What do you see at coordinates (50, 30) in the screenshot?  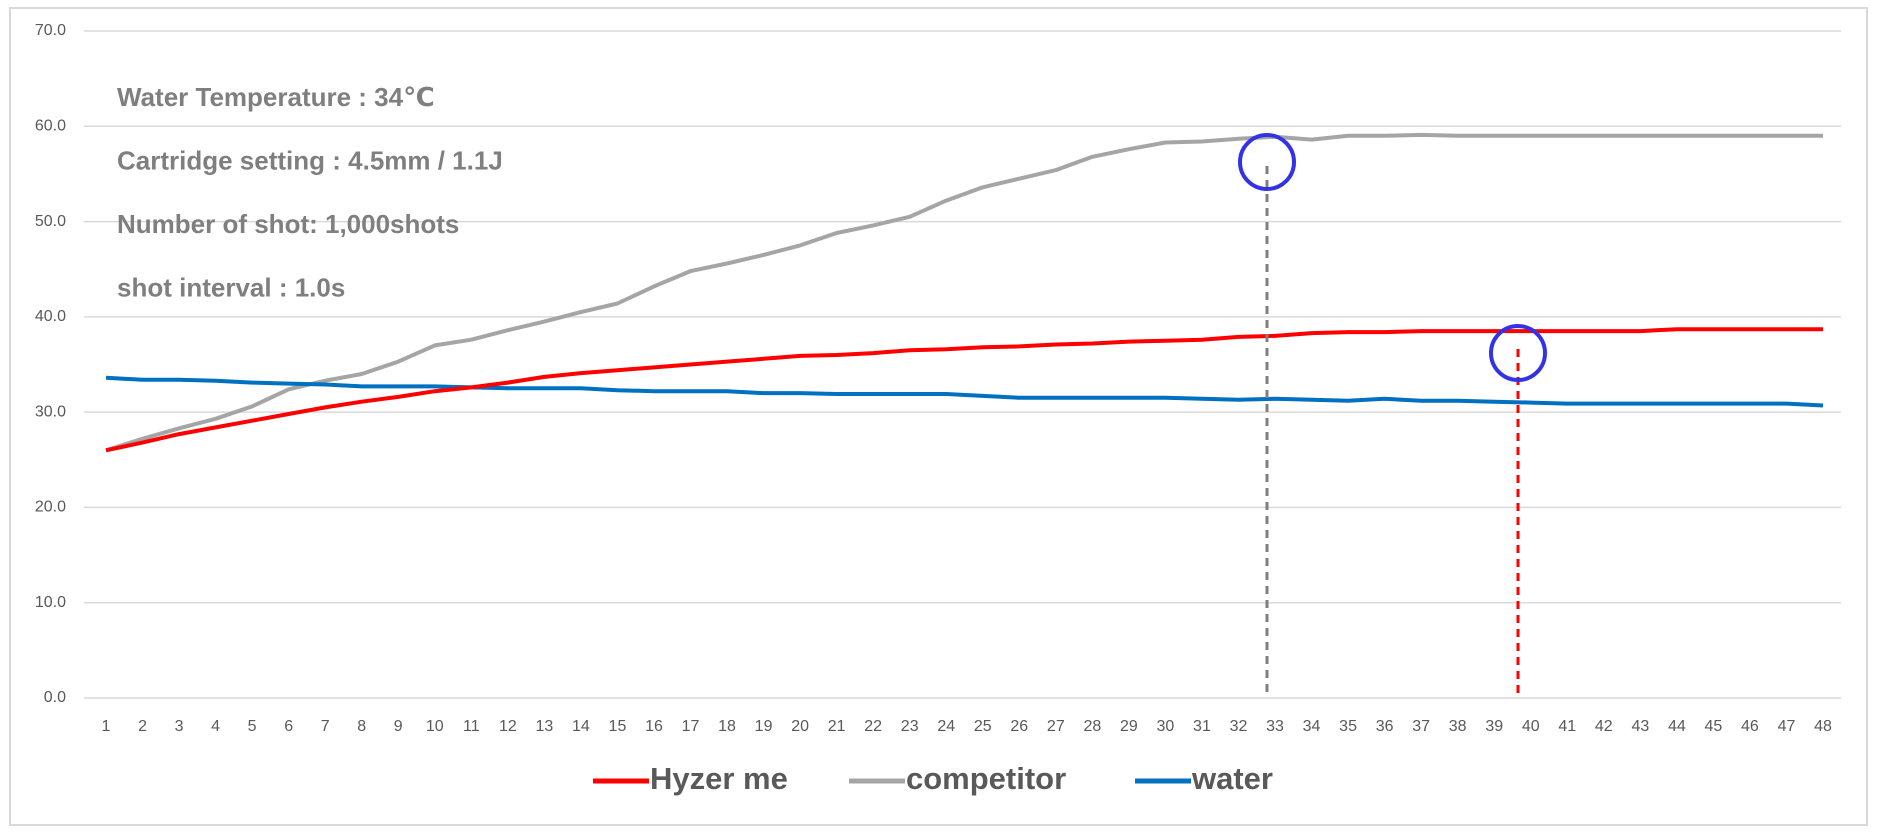 I see `y-tick-label: 70.0` at bounding box center [50, 30].